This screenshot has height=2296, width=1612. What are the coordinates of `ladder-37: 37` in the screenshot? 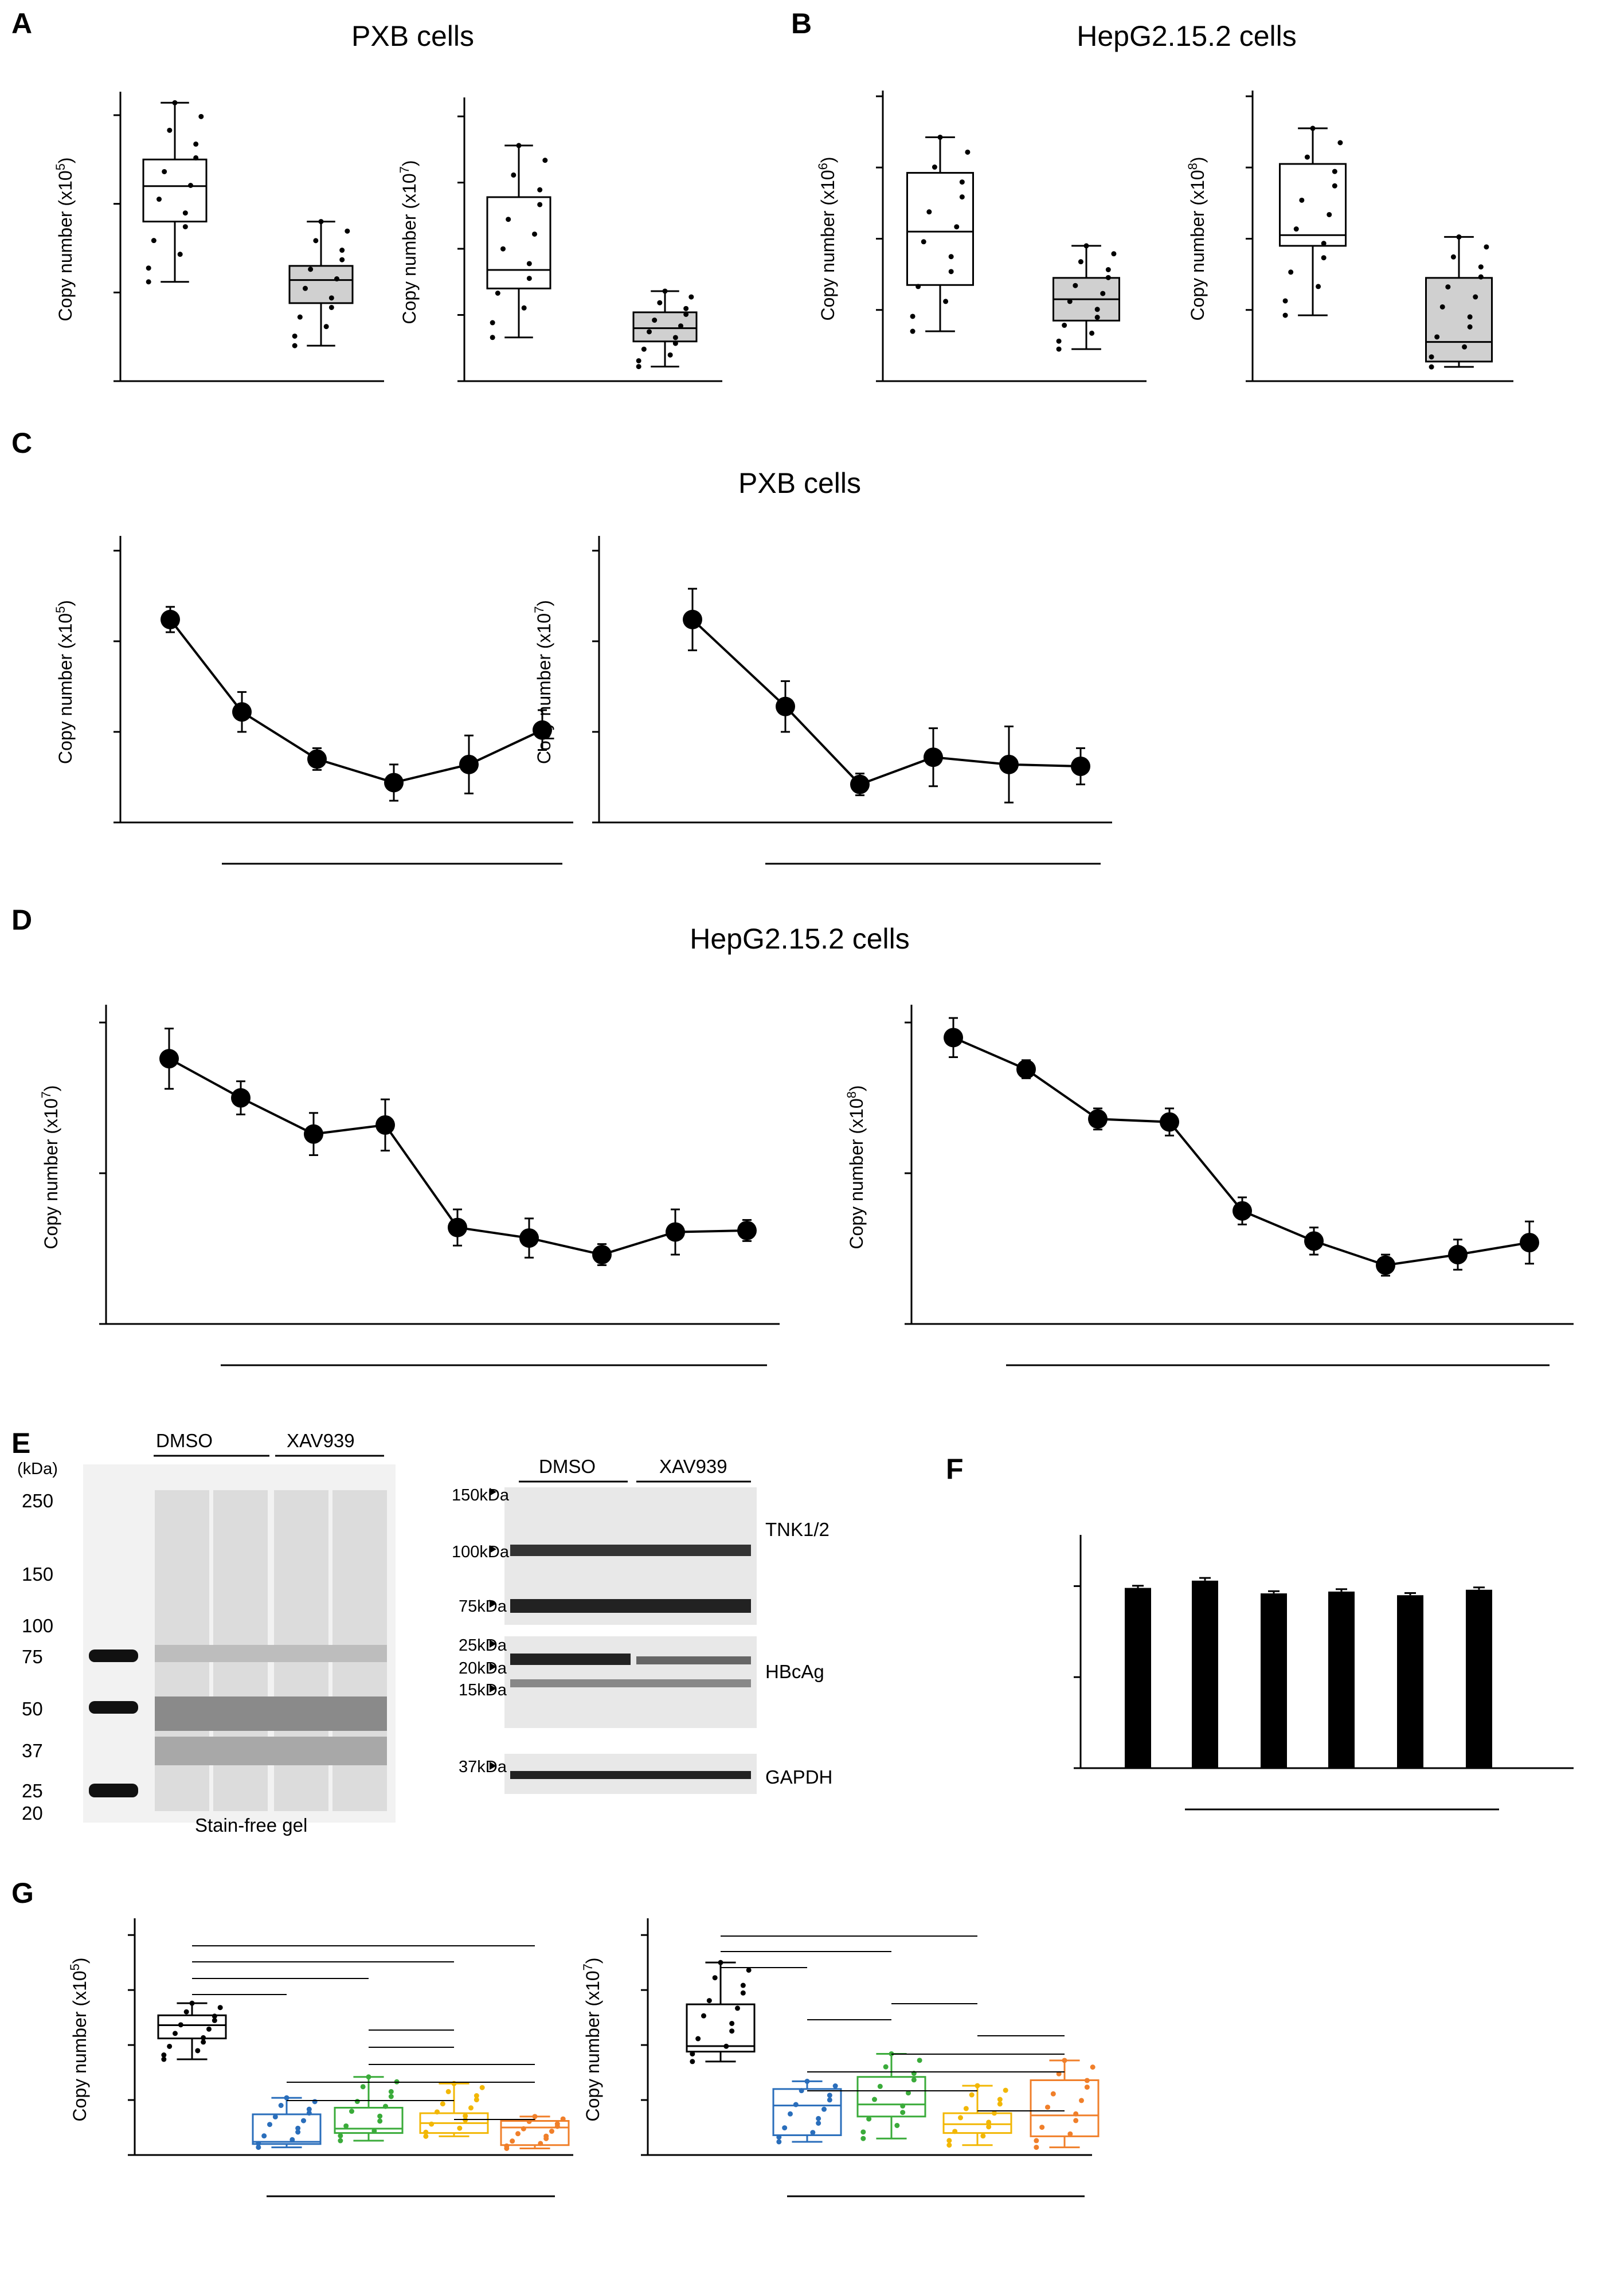 It's located at (32, 1750).